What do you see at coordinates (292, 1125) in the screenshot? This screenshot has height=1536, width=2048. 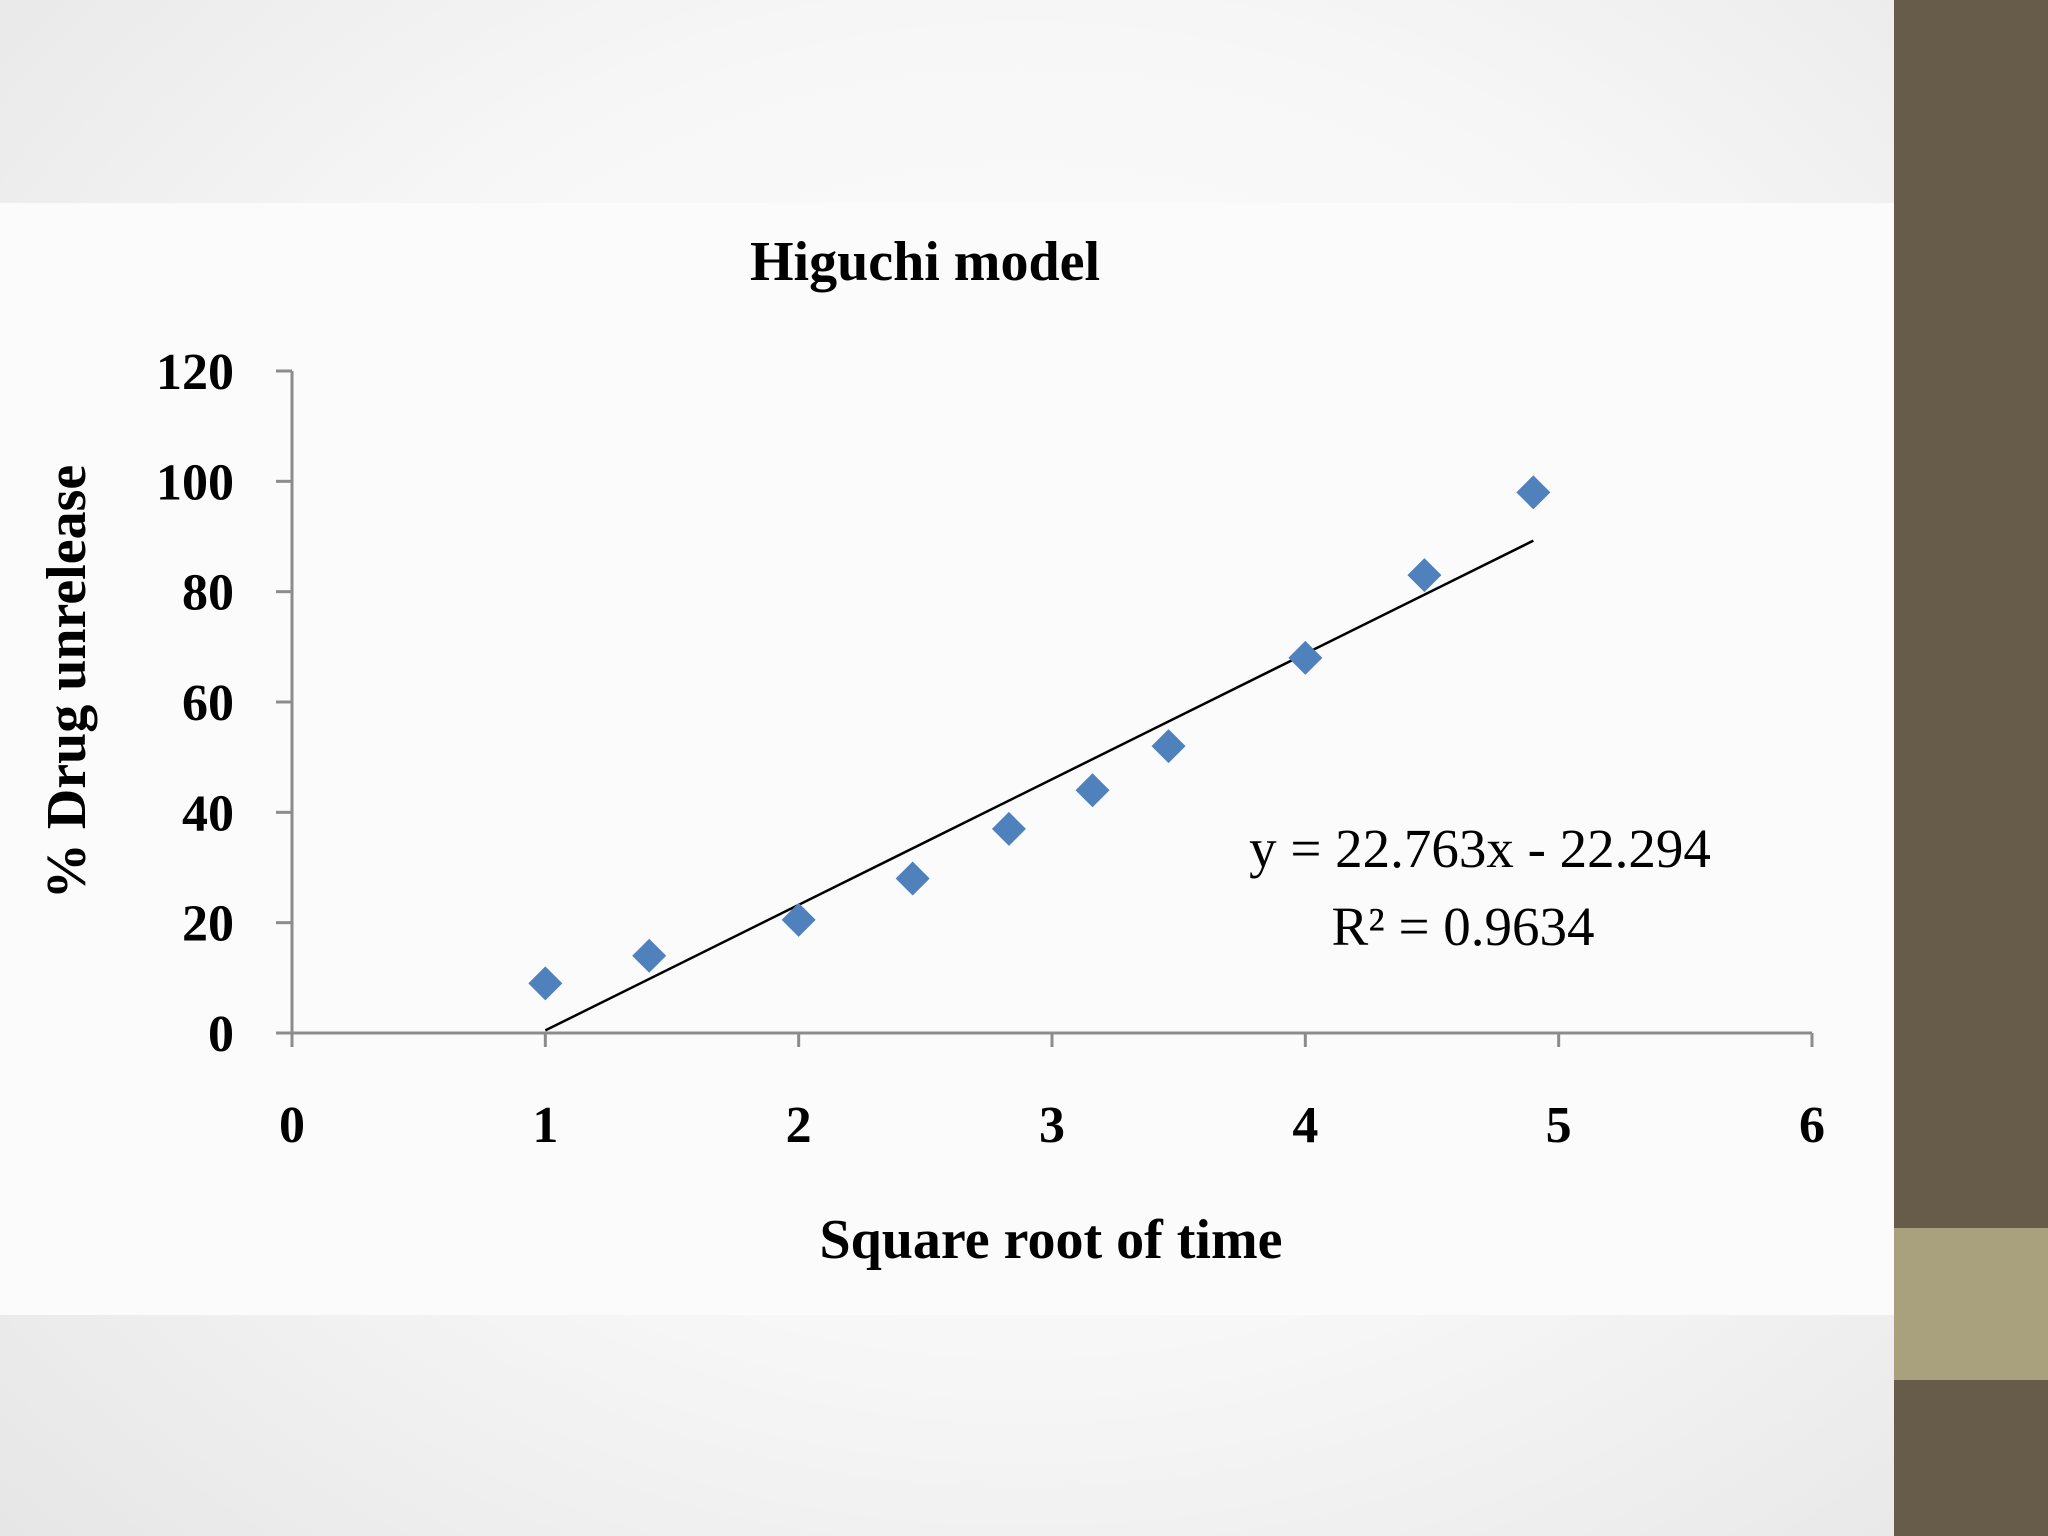 I see `x-tick-label: 0` at bounding box center [292, 1125].